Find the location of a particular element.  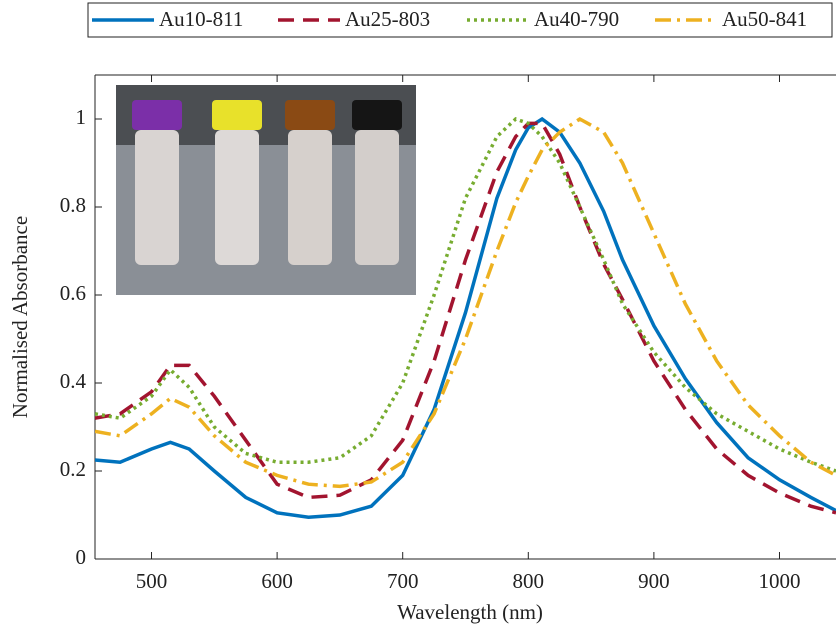

legend-label: Au50-841 is located at coordinates (764, 19).